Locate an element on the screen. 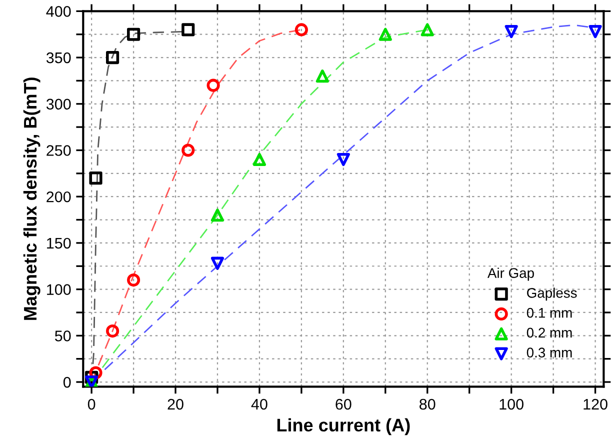 The image size is (616, 447). legend-label: 0.3 mm is located at coordinates (549, 353).